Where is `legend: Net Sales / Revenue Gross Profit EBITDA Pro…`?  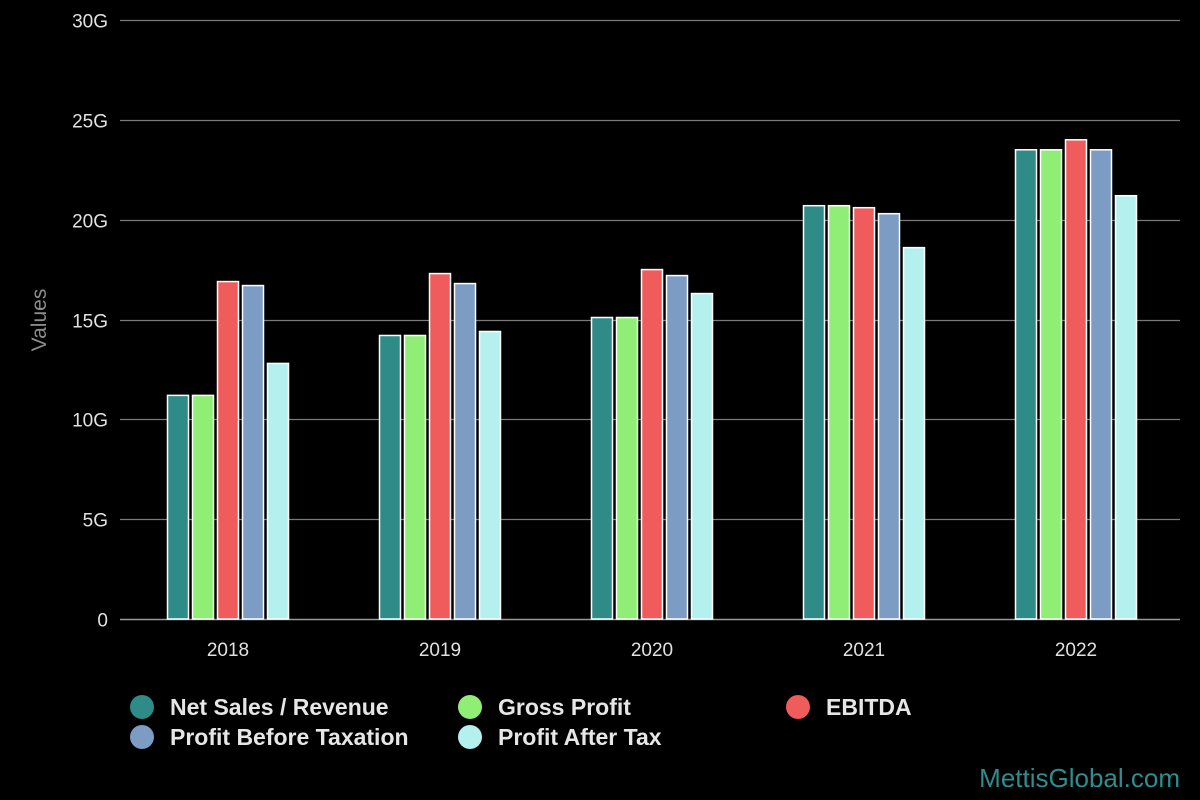 legend: Net Sales / Revenue Gross Profit EBITDA Pro… is located at coordinates (580, 722).